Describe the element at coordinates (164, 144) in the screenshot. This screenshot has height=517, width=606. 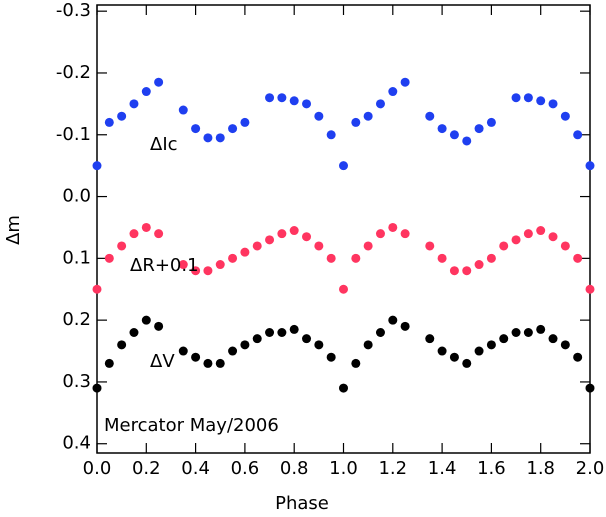
I see `series-label: ΔIc` at that location.